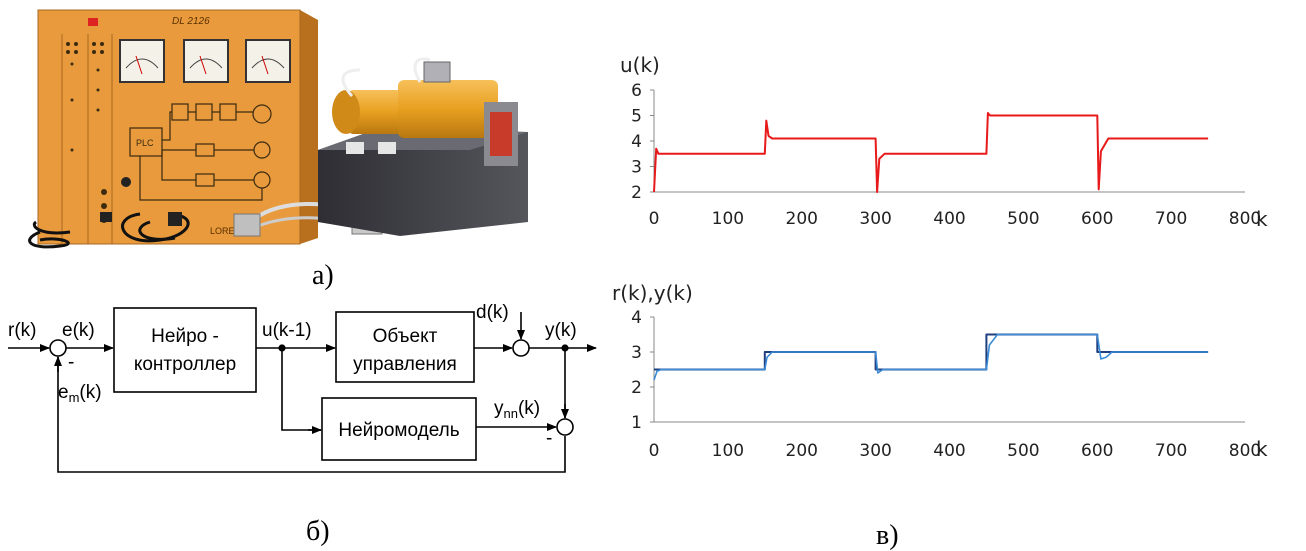 This screenshot has height=551, width=1306. What do you see at coordinates (309, 127) in the screenshot?
I see `panel-side` at bounding box center [309, 127].